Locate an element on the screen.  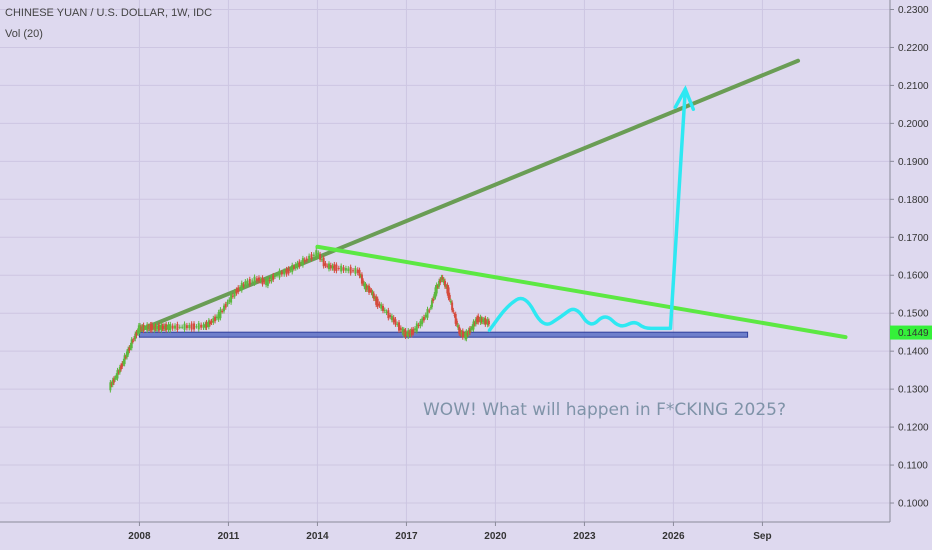
y-tick-label: 0.1600 is located at coordinates (913, 276).